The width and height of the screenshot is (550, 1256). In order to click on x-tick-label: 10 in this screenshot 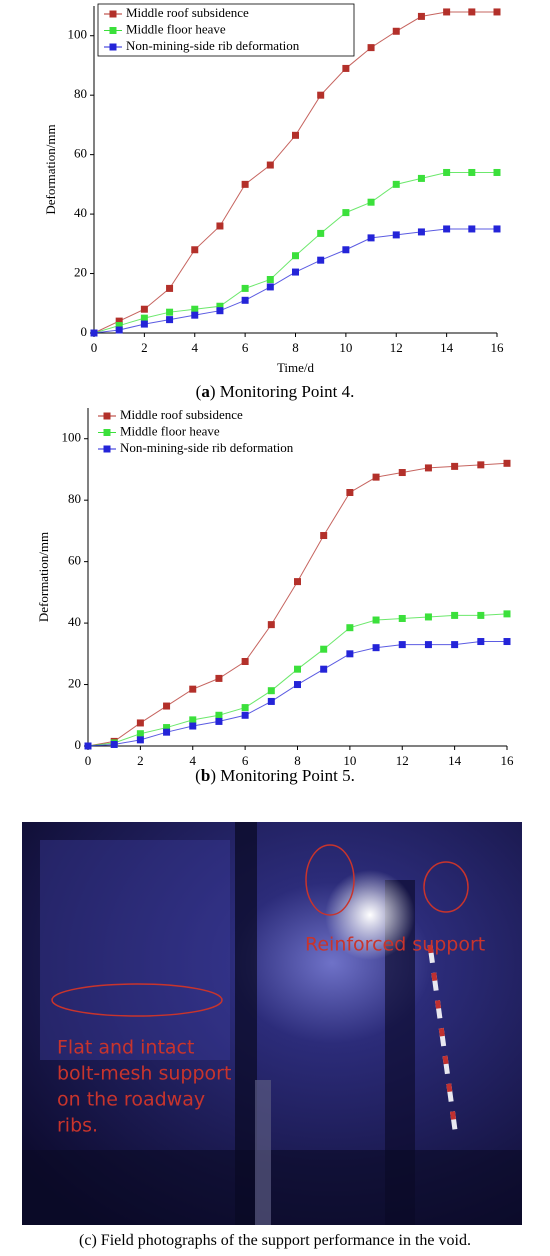, I will do `click(349, 760)`.